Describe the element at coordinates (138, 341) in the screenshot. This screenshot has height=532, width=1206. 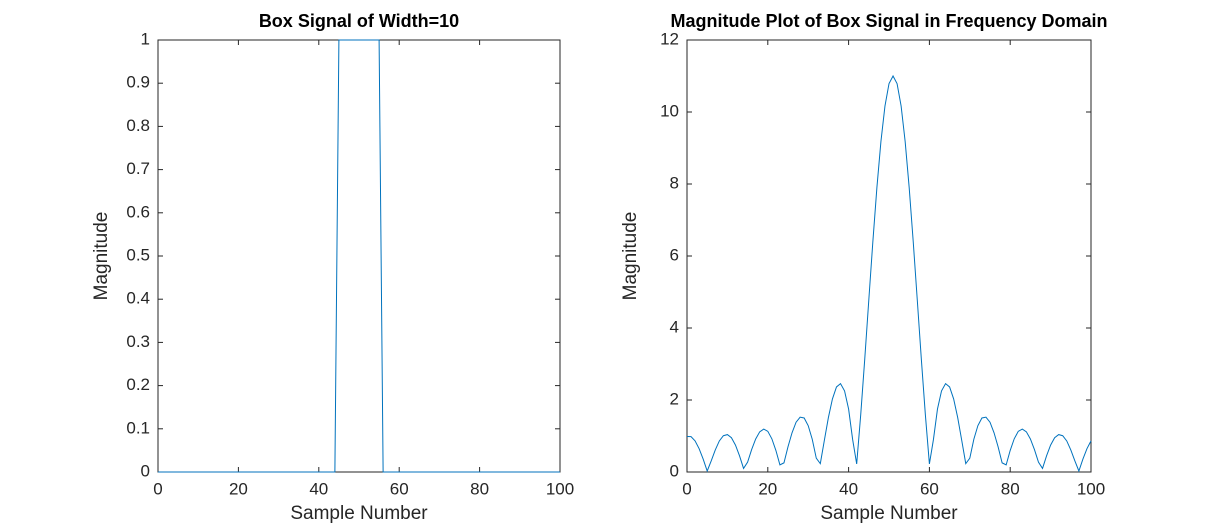
I see `y-tick-label: 0.3` at that location.